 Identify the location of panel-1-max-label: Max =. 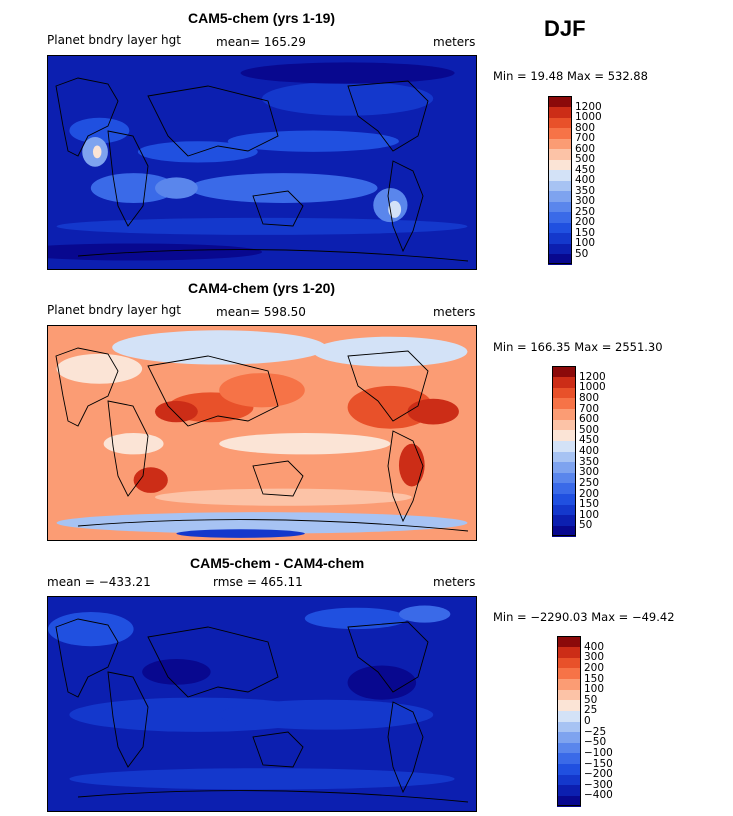
(585, 76).